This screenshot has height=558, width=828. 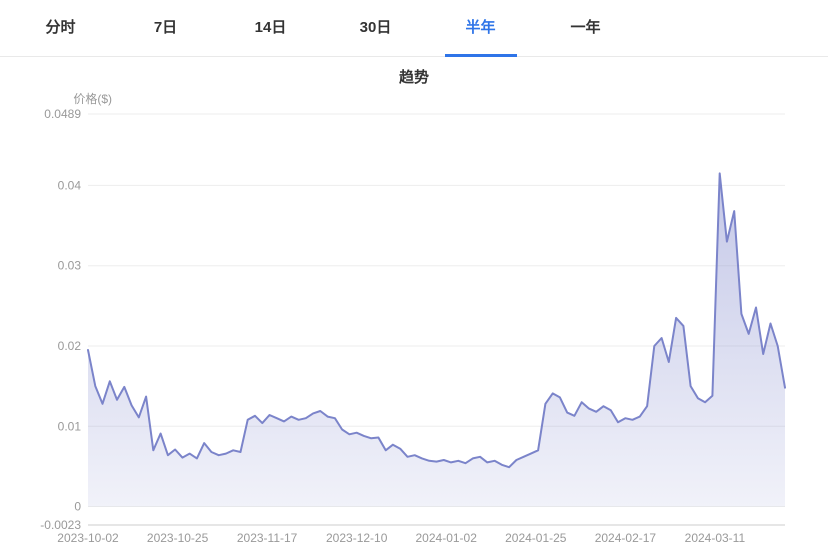 What do you see at coordinates (60, 525) in the screenshot?
I see `y-tick-label: -0.0023` at bounding box center [60, 525].